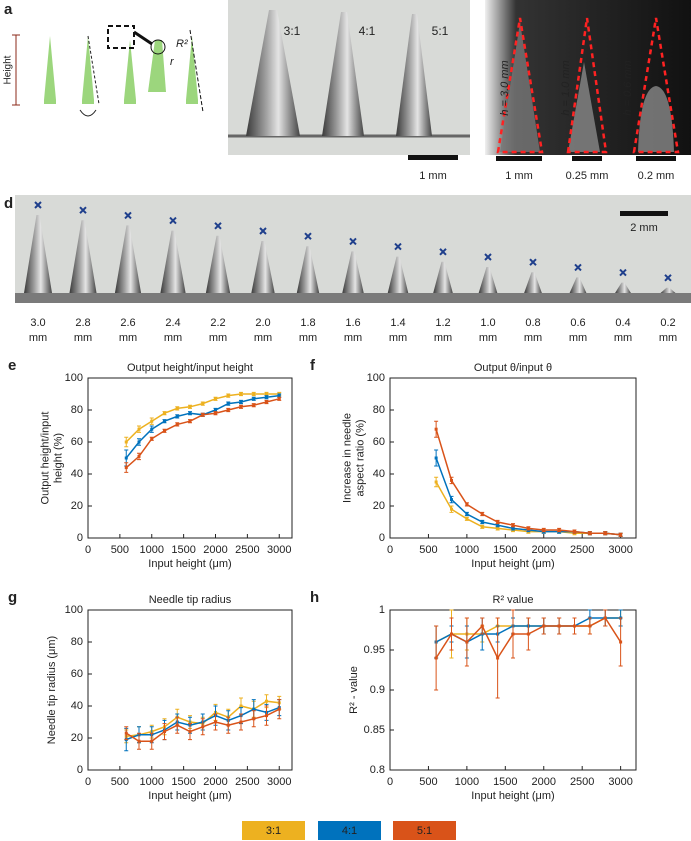 This screenshot has width=691, height=841. What do you see at coordinates (367, 31) in the screenshot?
I see `ratio-label: 4:1` at bounding box center [367, 31].